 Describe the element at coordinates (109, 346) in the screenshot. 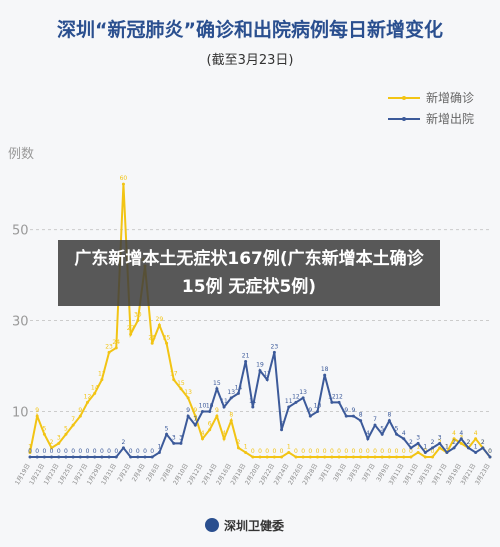

I see `data-label: 23` at that location.